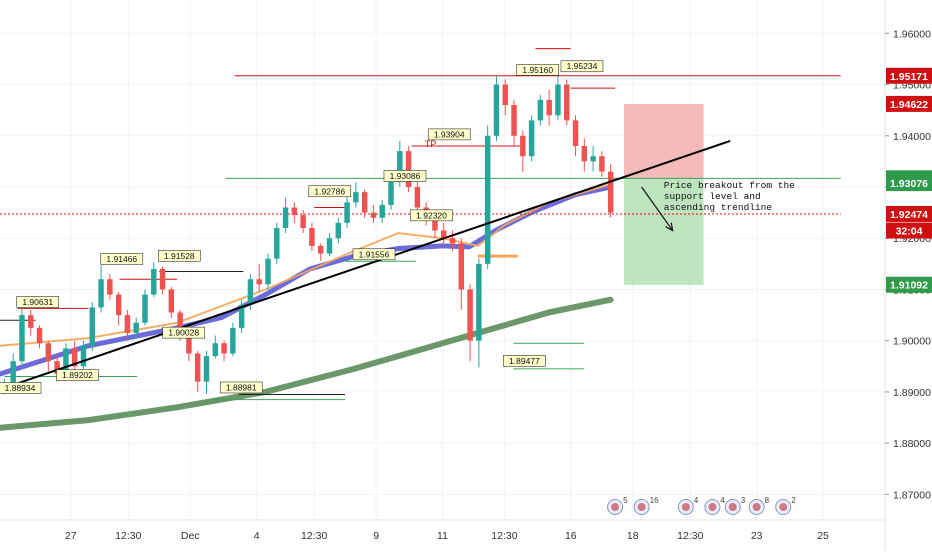 Image resolution: width=932 pixels, height=555 pixels. I want to click on economic-event-count: 16, so click(654, 500).